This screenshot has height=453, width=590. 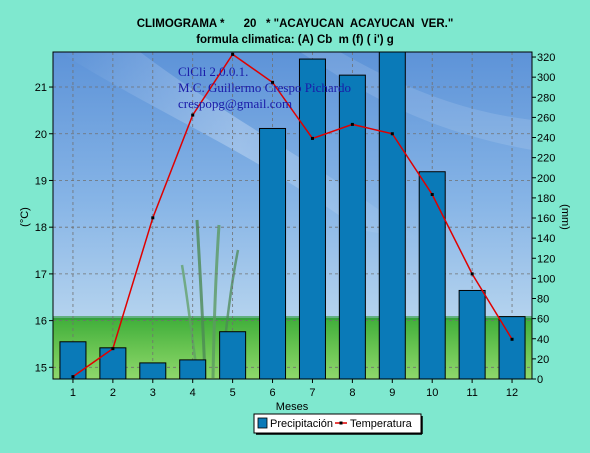 What do you see at coordinates (41, 228) in the screenshot?
I see `left-tick-label-3: 18` at bounding box center [41, 228].